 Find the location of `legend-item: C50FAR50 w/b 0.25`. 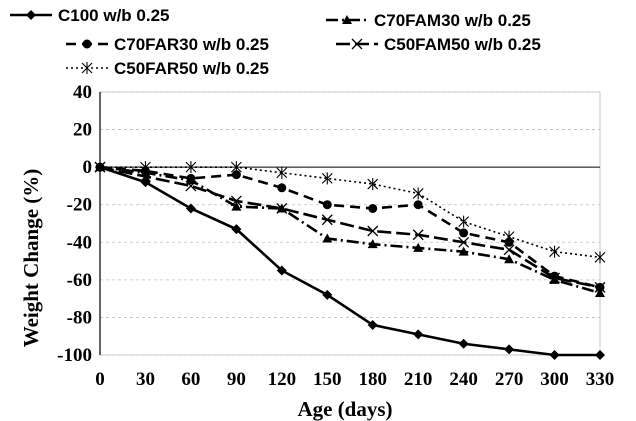

legend-item: C50FAR50 w/b 0.25 is located at coordinates (167, 68).